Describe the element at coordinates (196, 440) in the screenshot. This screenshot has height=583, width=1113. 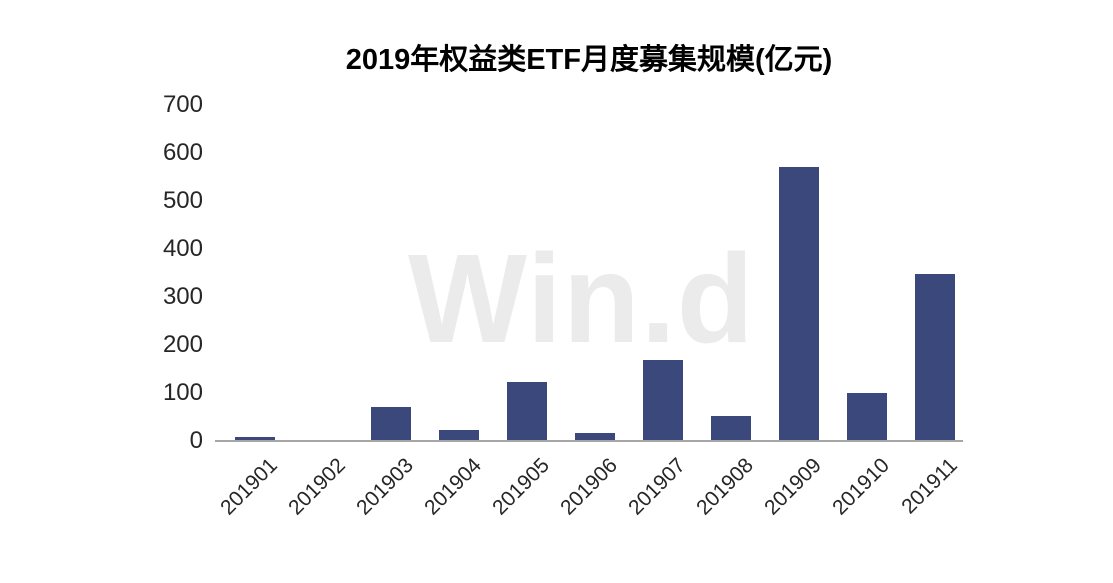
I see `y-tick-label-0: 0` at that location.